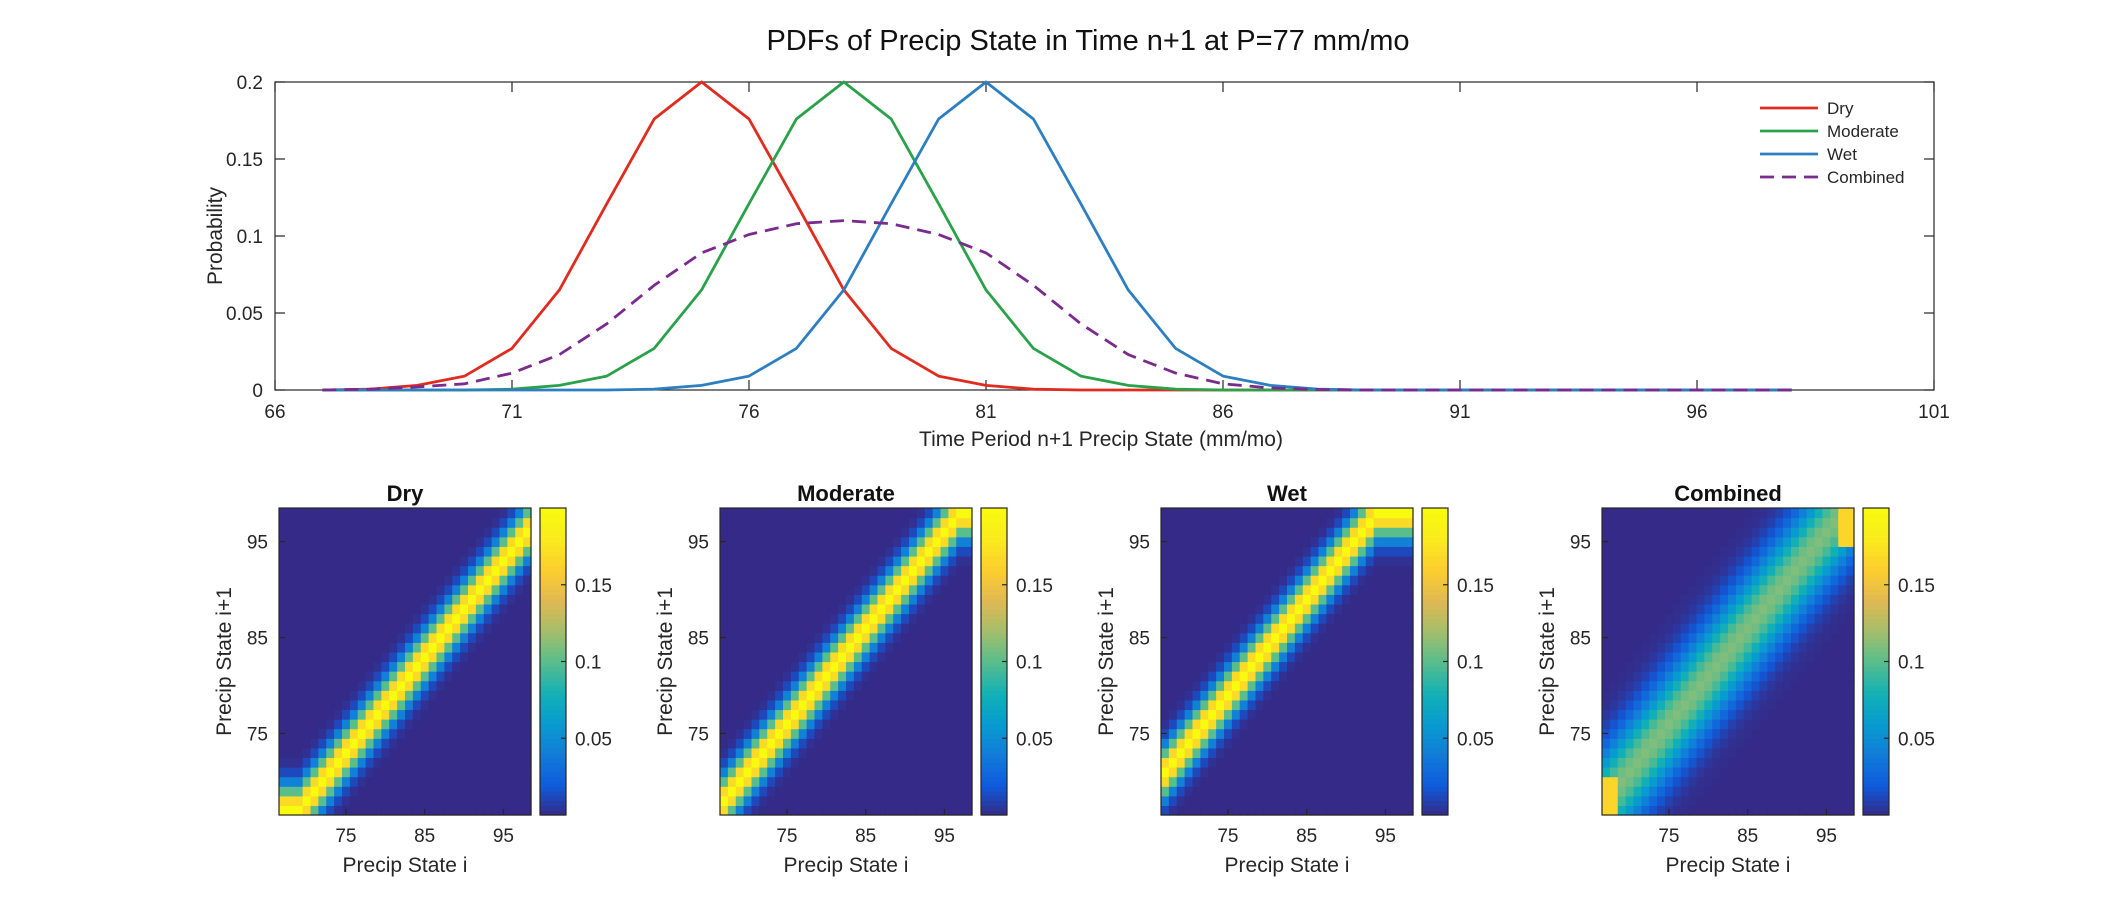 This screenshot has height=908, width=2126. Describe the element at coordinates (503, 836) in the screenshot. I see `x-tick-label: 95` at that location.